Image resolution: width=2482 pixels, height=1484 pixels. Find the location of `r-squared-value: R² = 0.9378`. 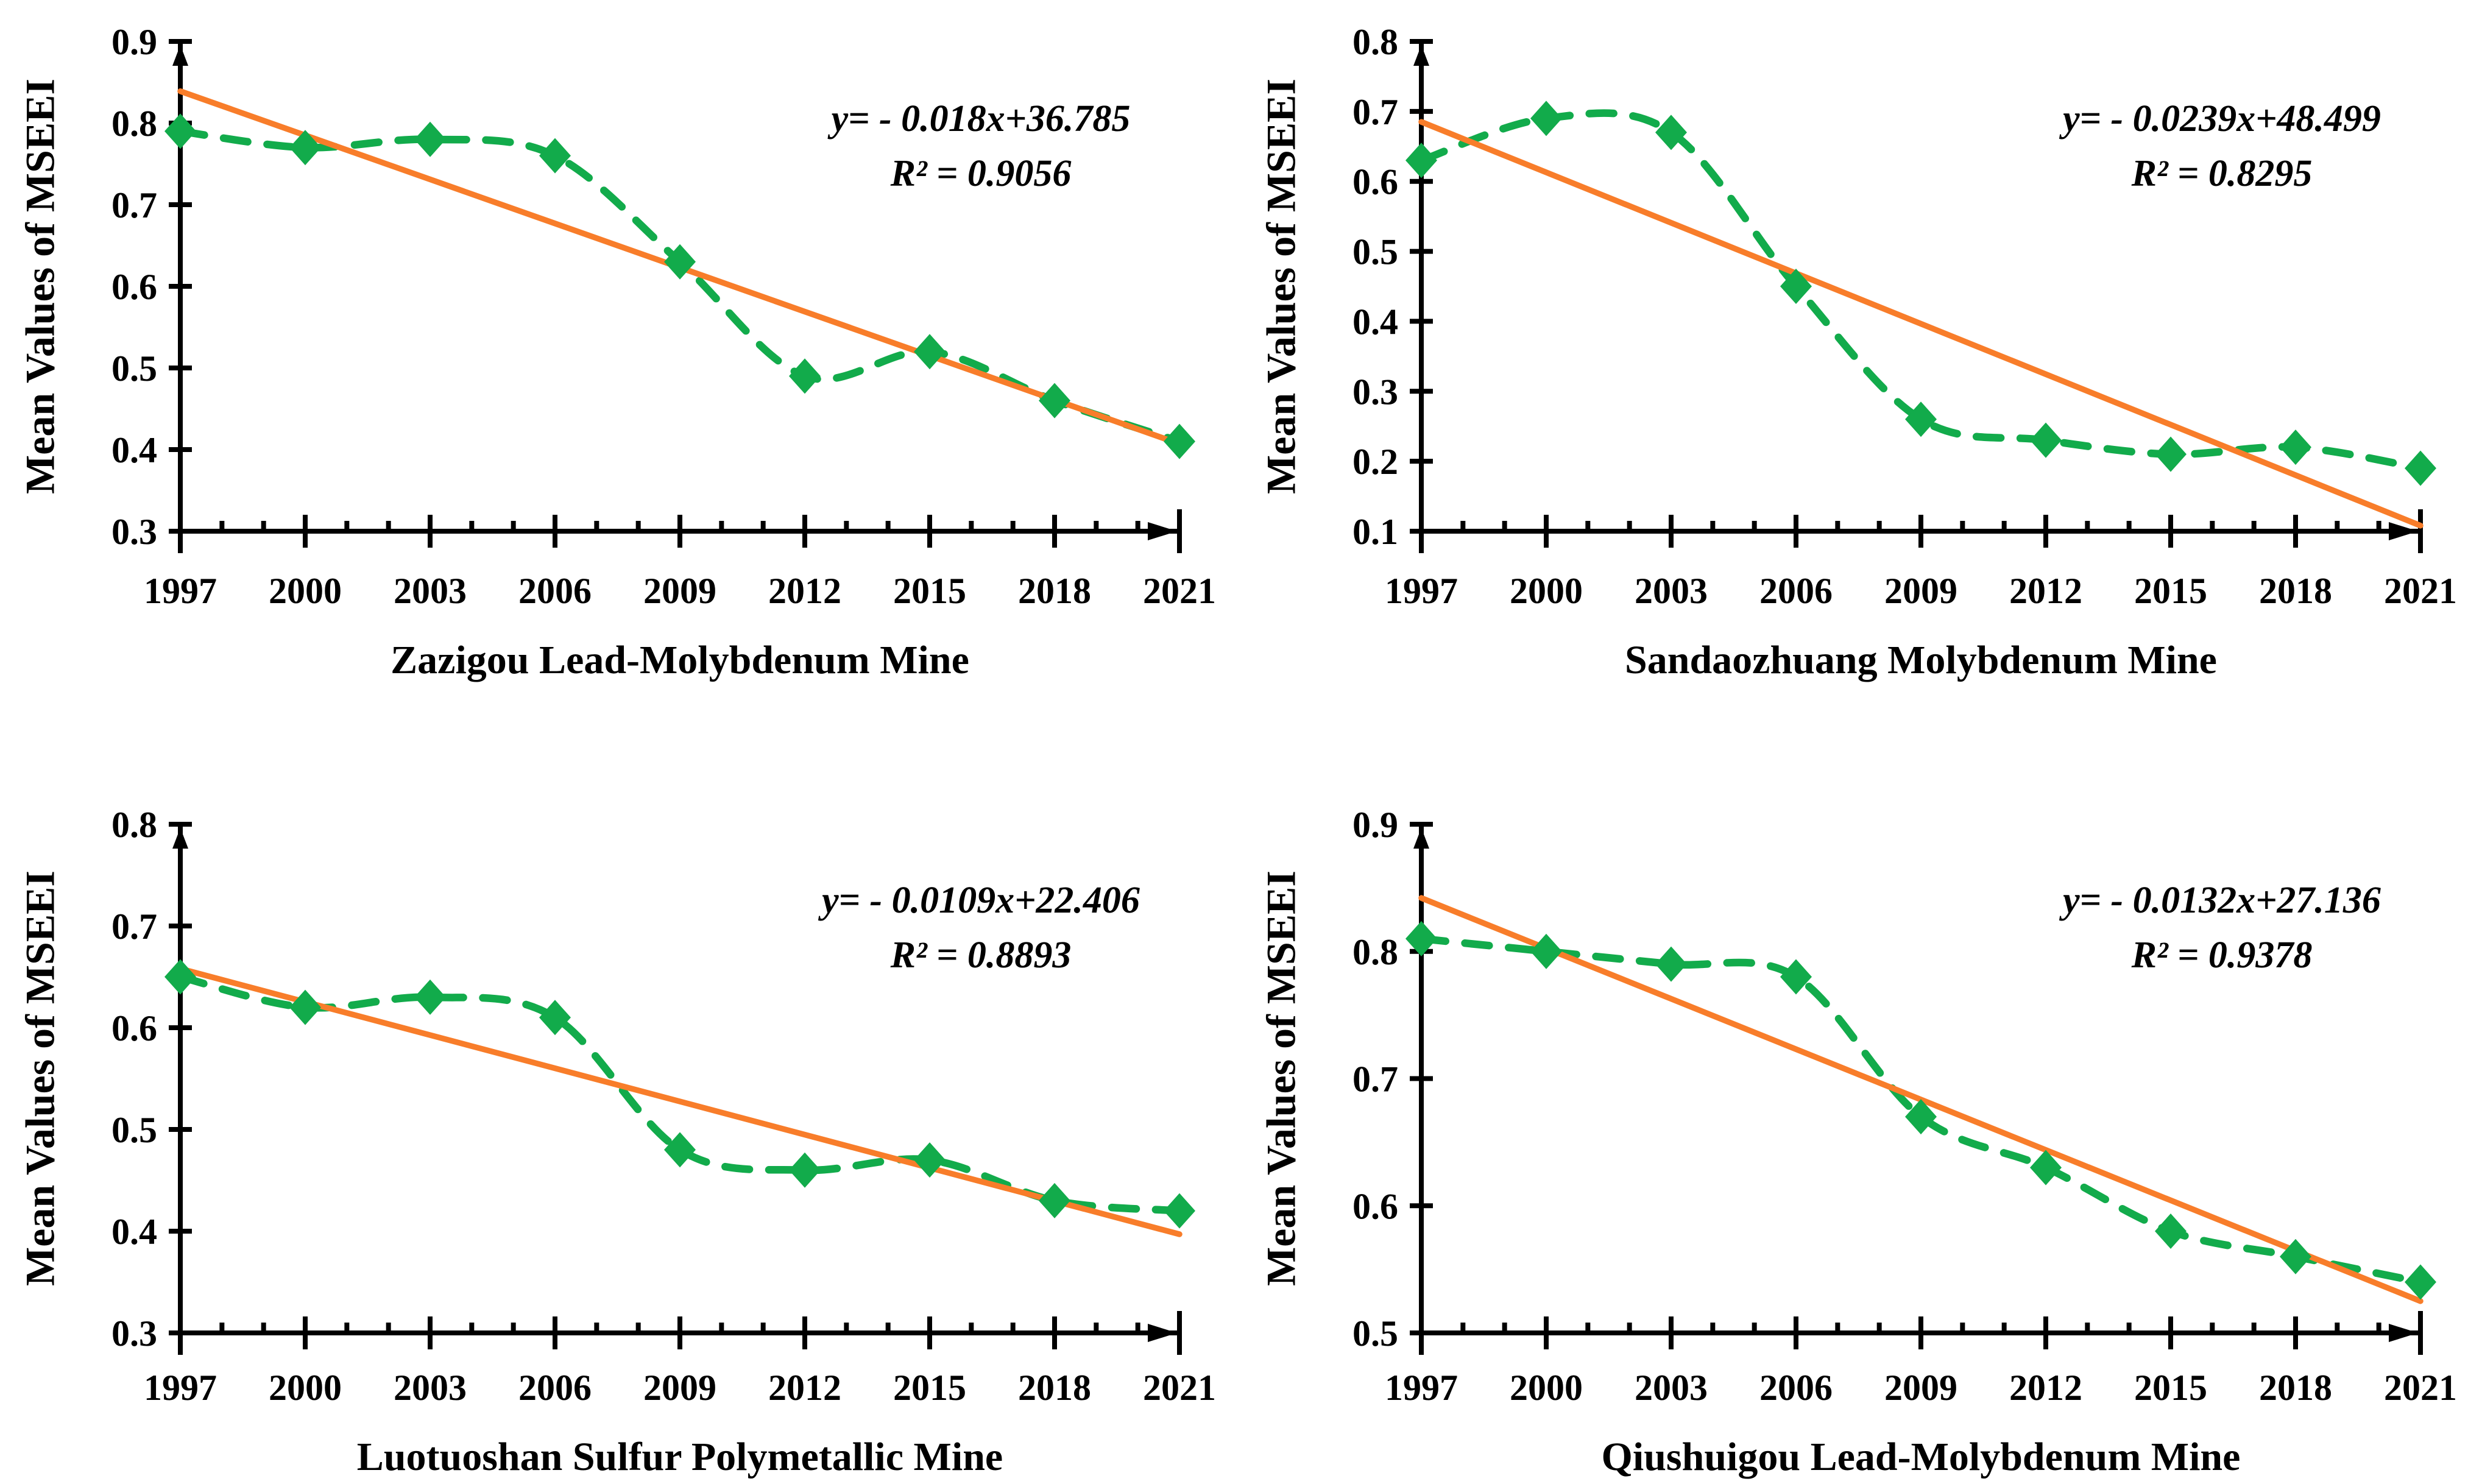

r-squared-value: R² = 0.9378 is located at coordinates (2222, 955).